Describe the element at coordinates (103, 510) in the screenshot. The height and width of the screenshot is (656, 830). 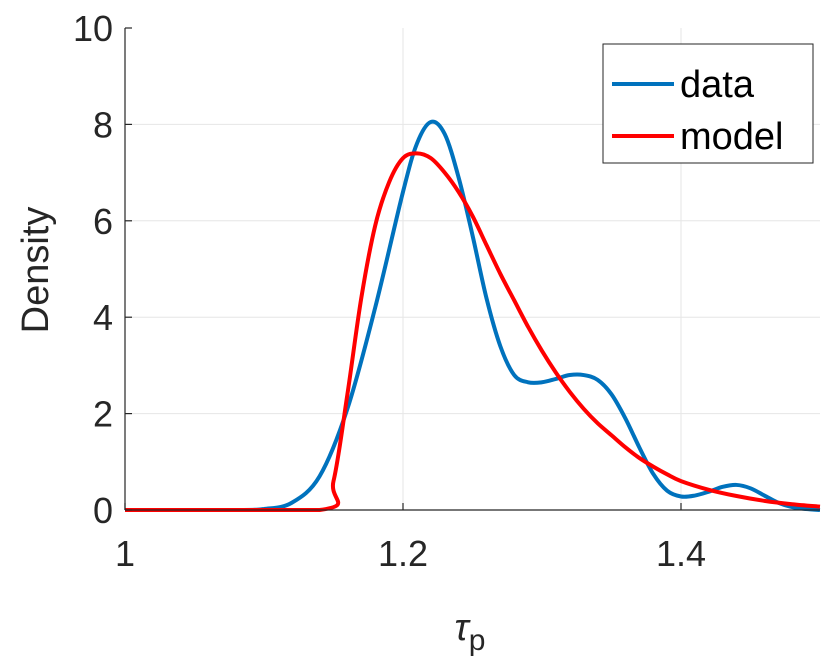
I see `y-tick-label: 0` at that location.